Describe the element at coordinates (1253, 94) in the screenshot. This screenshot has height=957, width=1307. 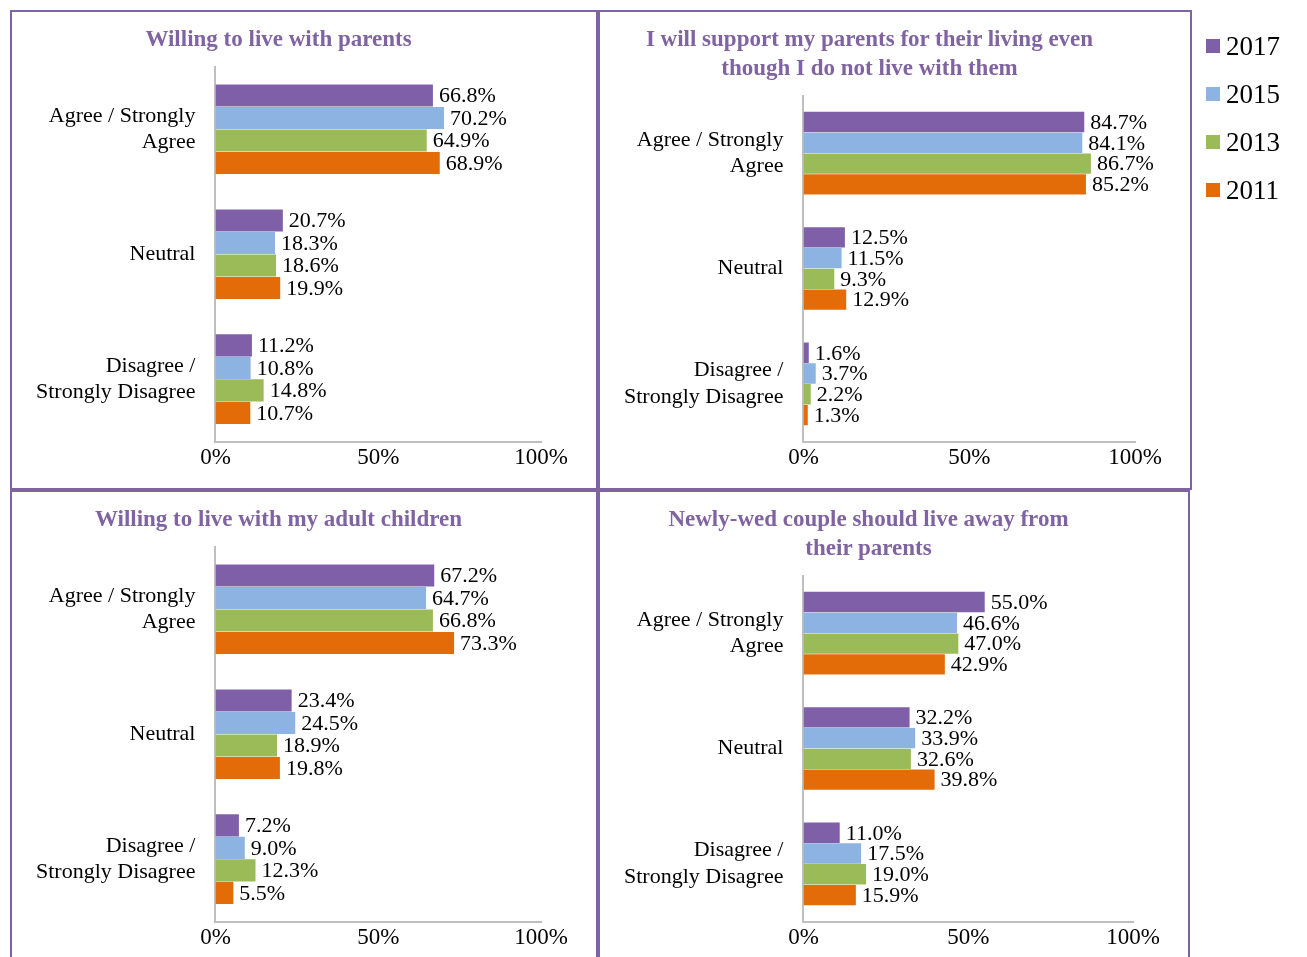
I see `legend-label: 2015` at that location.